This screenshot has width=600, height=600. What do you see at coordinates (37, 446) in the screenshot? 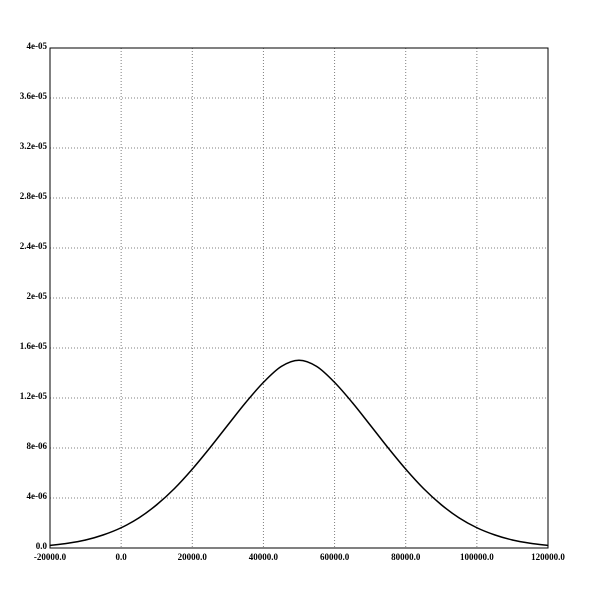
I see `y-tick-label: 8e-06` at bounding box center [37, 446].